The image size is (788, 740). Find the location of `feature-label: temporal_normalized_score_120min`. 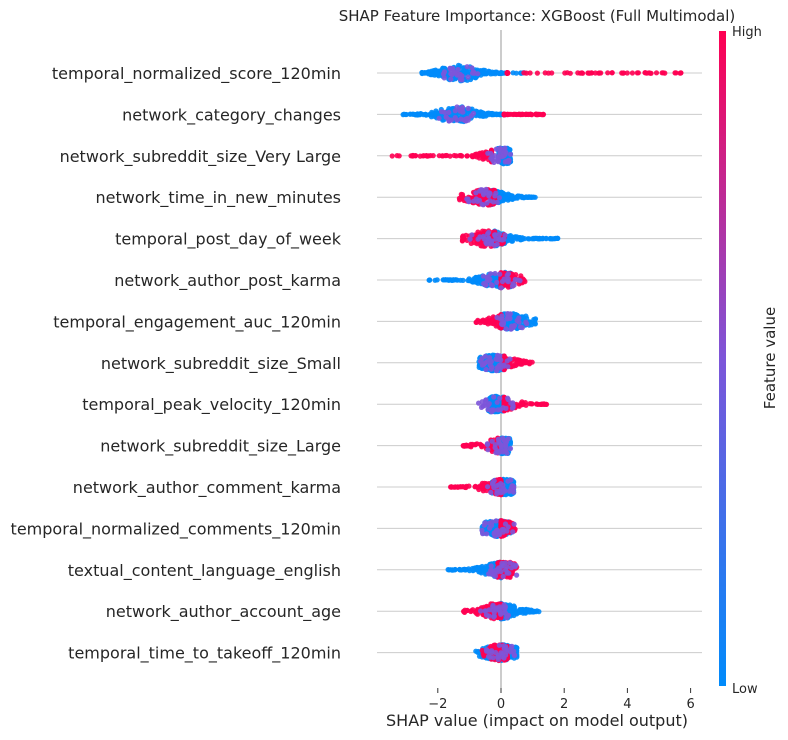

feature-label: temporal_normalized_score_120min is located at coordinates (196, 74).